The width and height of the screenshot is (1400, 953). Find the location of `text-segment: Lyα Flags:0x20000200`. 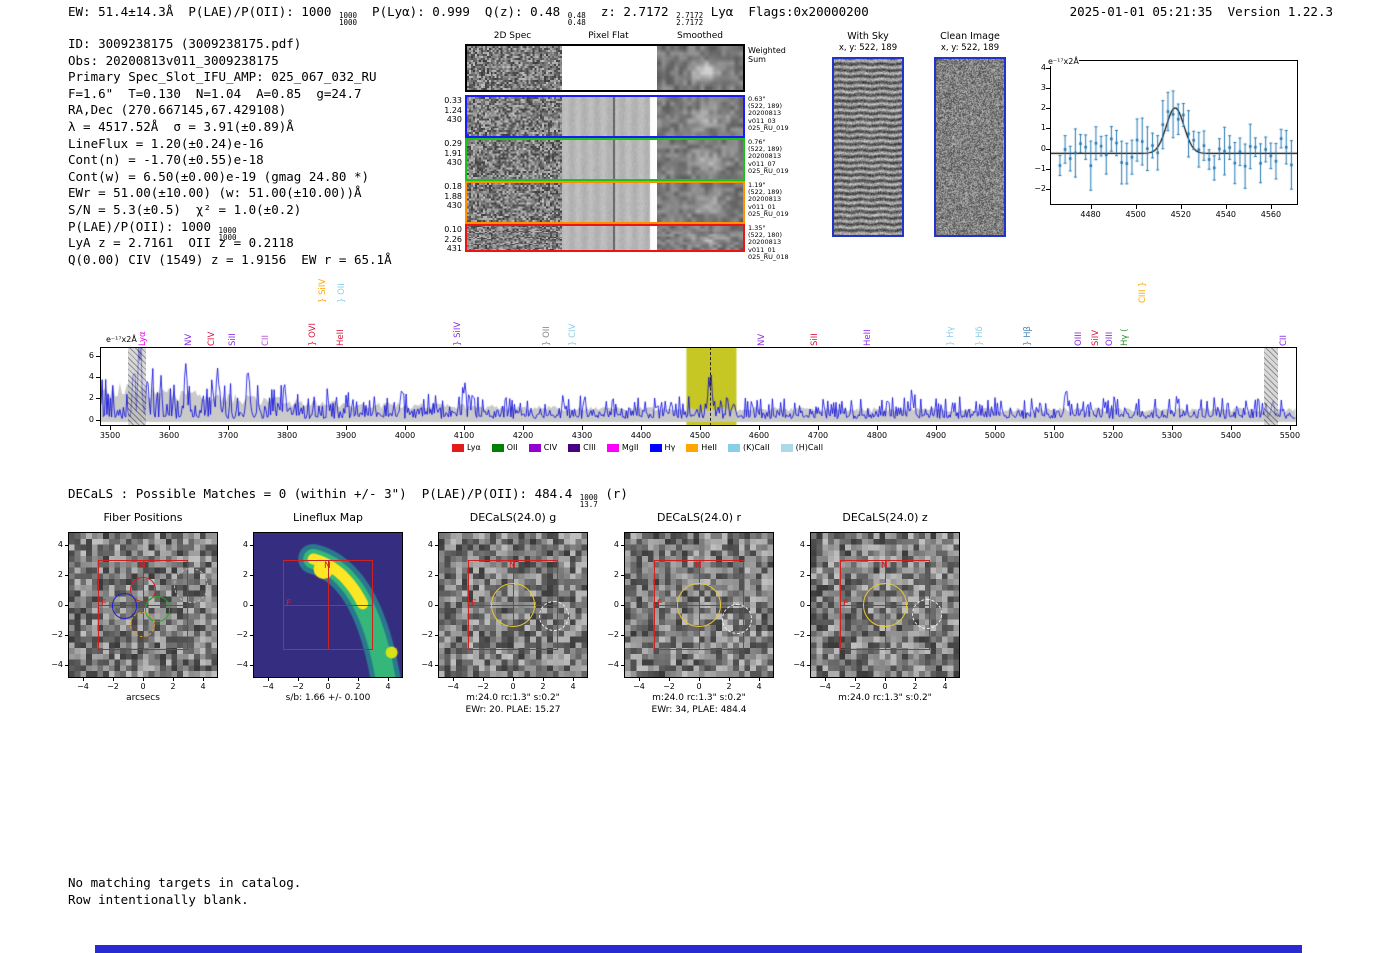

text-segment: Lyα Flags:0x20000200 is located at coordinates (786, 11).